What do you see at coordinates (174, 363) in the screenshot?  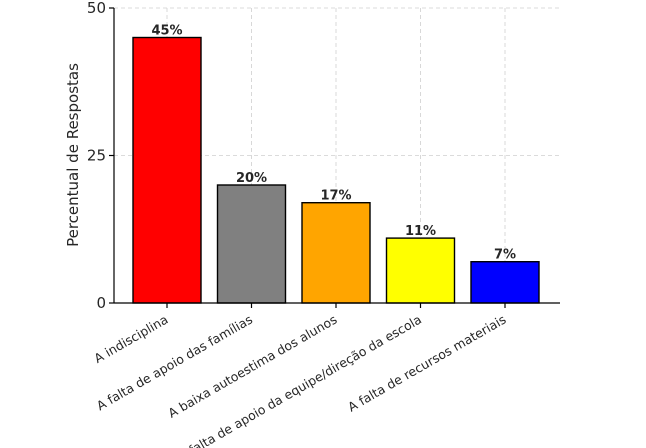 I see `x-tick-label: A falta de apoio das famílias` at bounding box center [174, 363].